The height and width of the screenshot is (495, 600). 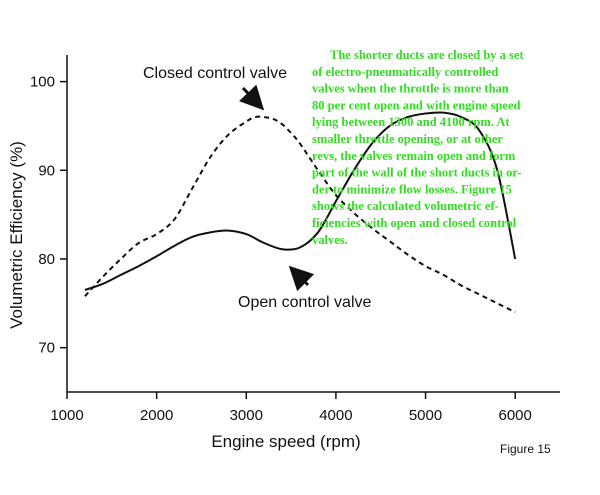 I want to click on y-tick-label-80: 80, so click(x=46, y=259).